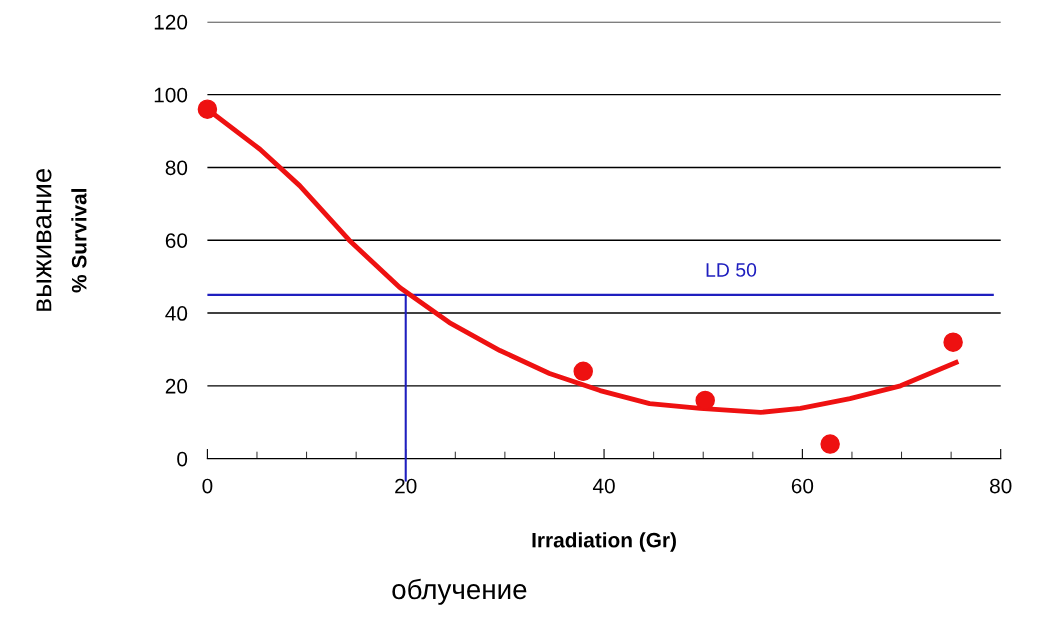 This screenshot has width=1037, height=624. Describe the element at coordinates (731, 270) in the screenshot. I see `ref-line-label: LD 50` at that location.